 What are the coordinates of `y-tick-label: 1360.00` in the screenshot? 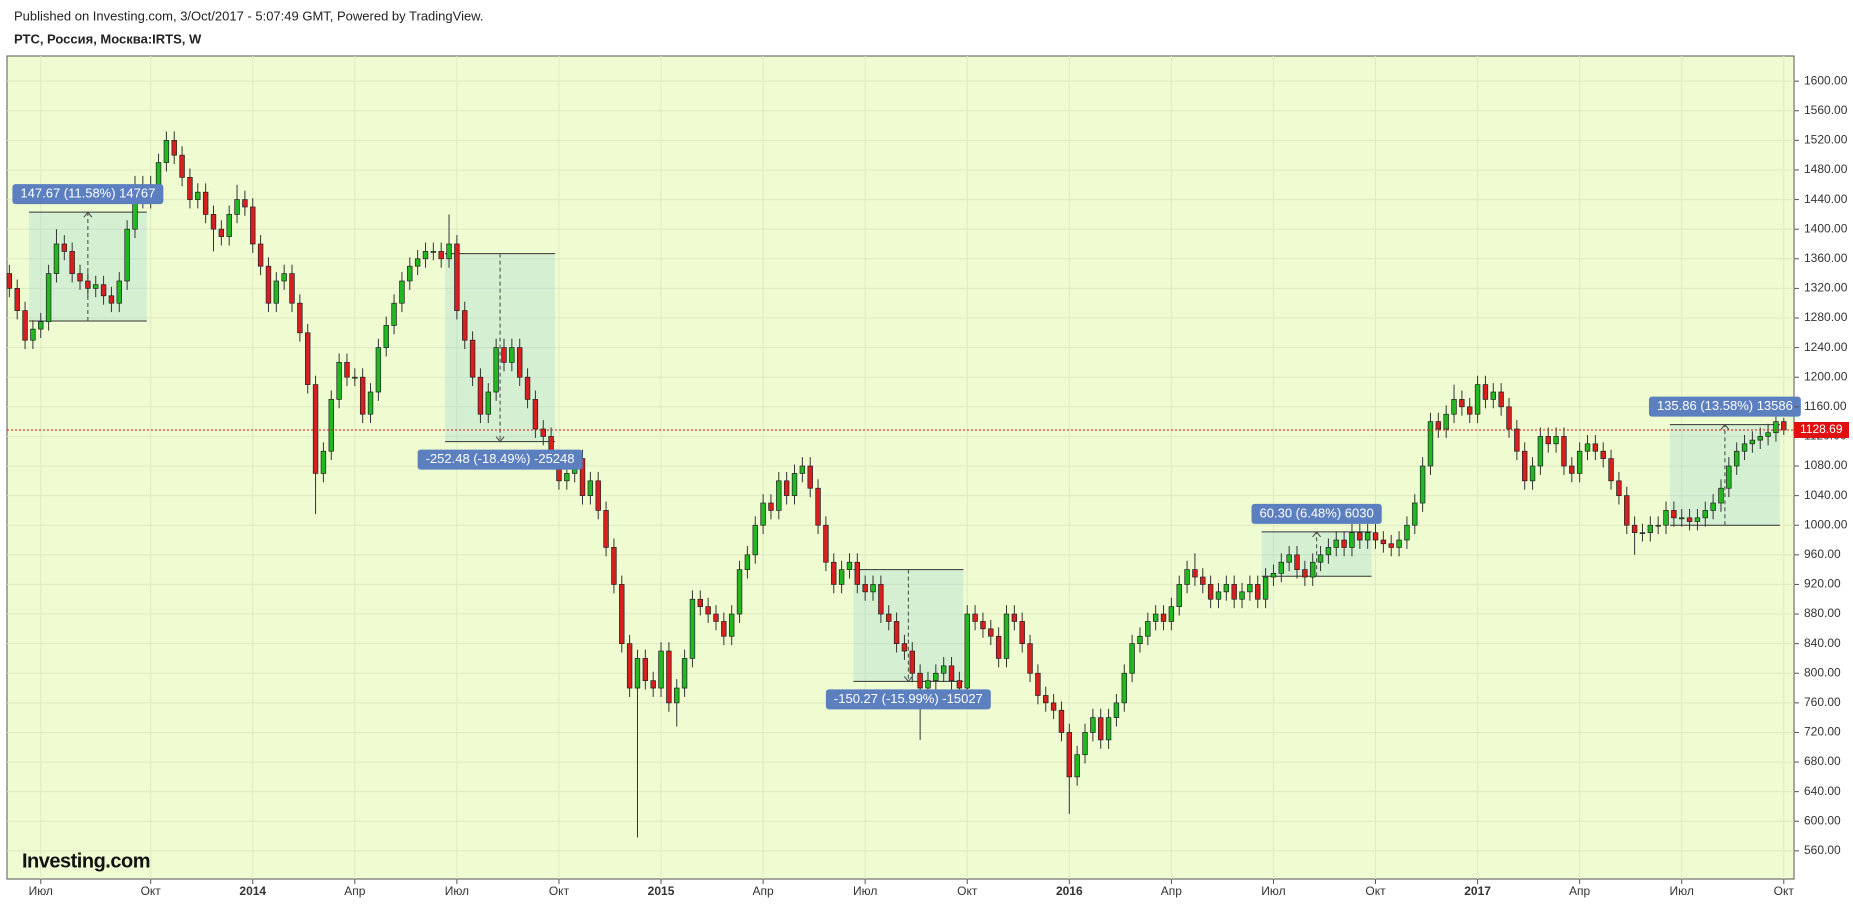 It's located at (1826, 258).